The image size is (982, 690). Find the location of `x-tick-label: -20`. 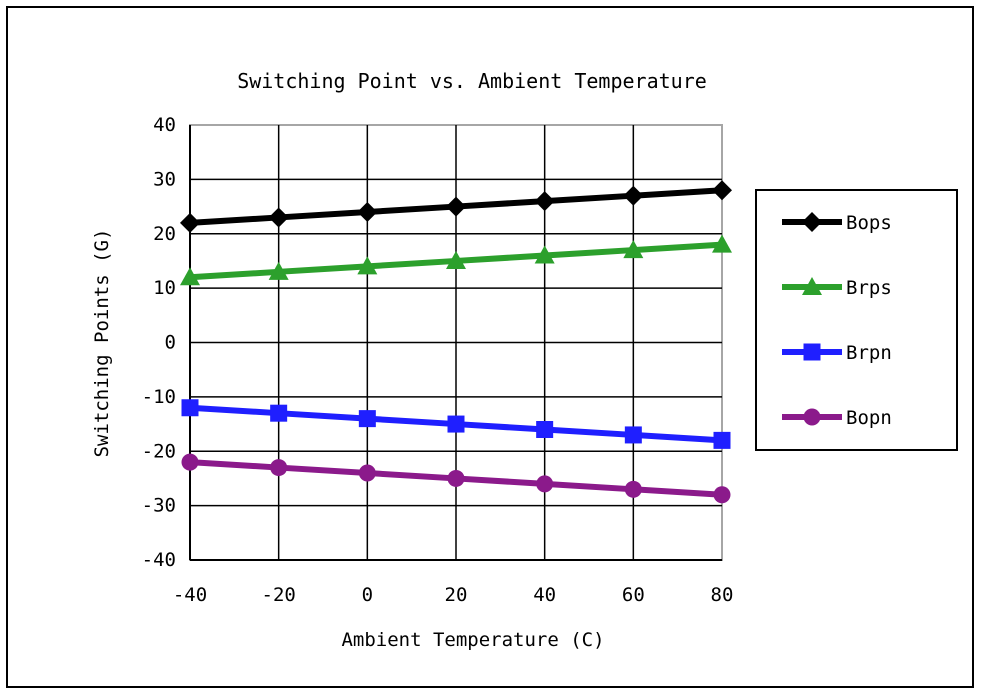

x-tick-label: -20 is located at coordinates (279, 595).